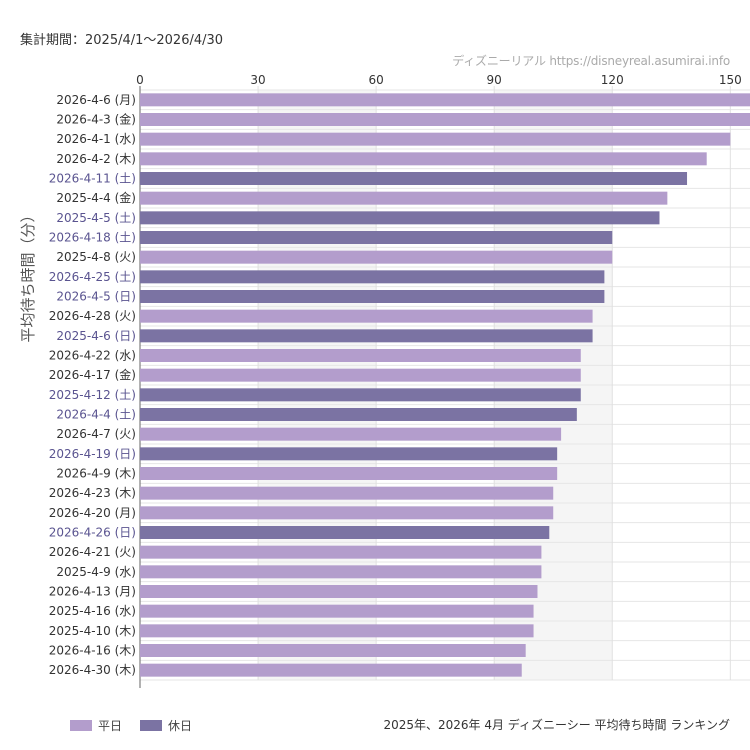  I want to click on category-label: 2026-4-17 (金), so click(92, 374).